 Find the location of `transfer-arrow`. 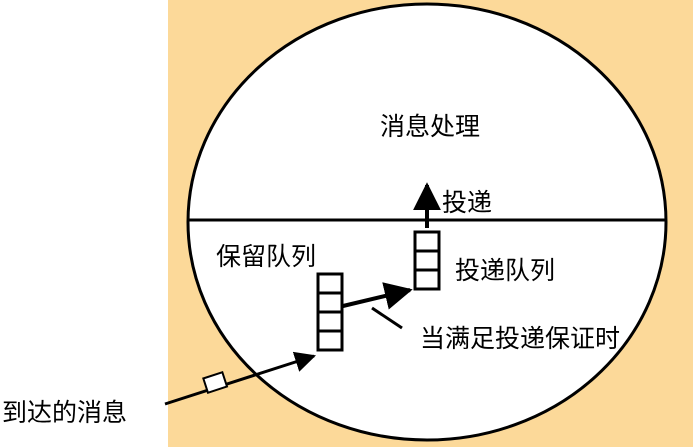

transfer-arrow is located at coordinates (377, 296).